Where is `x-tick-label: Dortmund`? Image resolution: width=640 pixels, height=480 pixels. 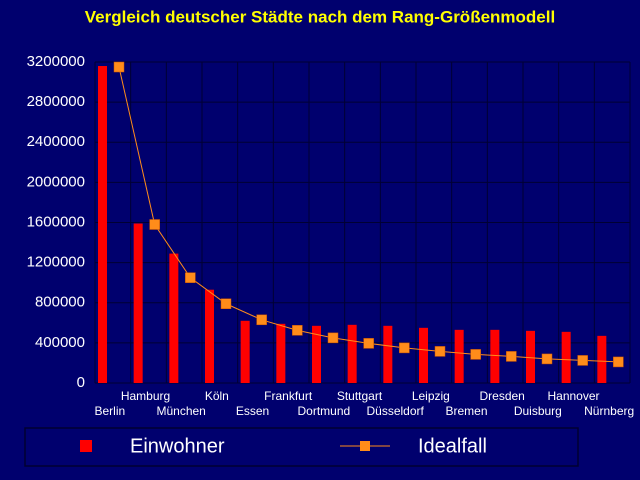 x-tick-label: Dortmund is located at coordinates (323, 411).